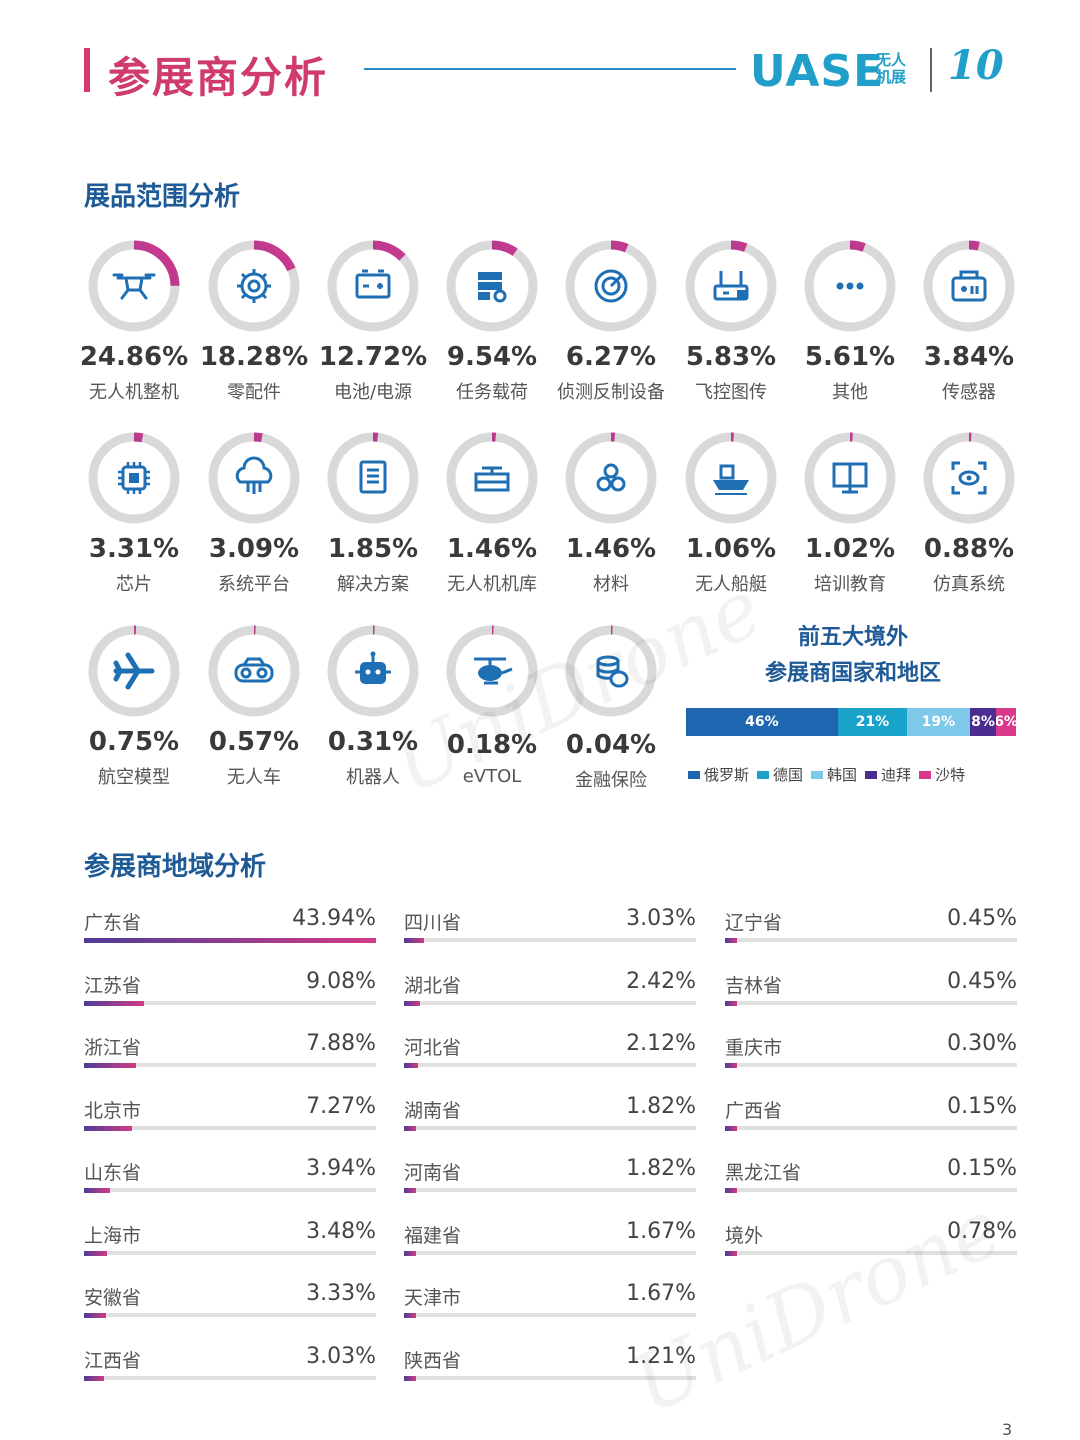 The width and height of the screenshot is (1080, 1440). I want to click on region-value: 1.21%, so click(661, 1356).